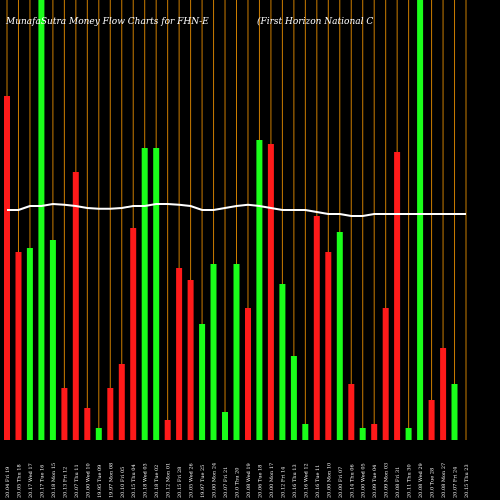 This screenshot has width=500, height=500. I want to click on x-tick-label: 20.00 Wed 05, so click(364, 480).